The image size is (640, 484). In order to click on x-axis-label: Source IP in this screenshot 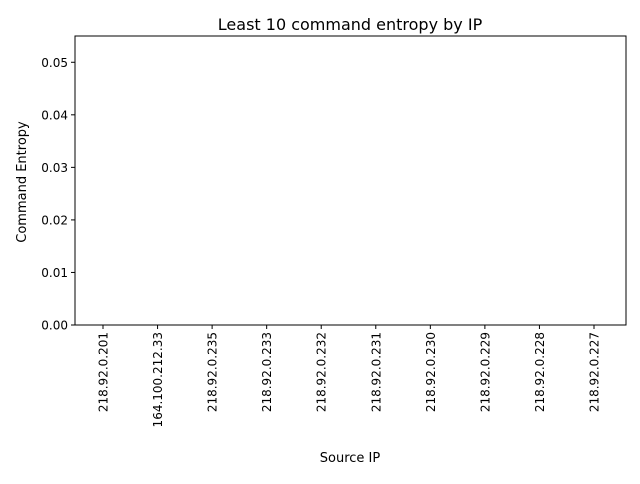, I will do `click(350, 458)`.